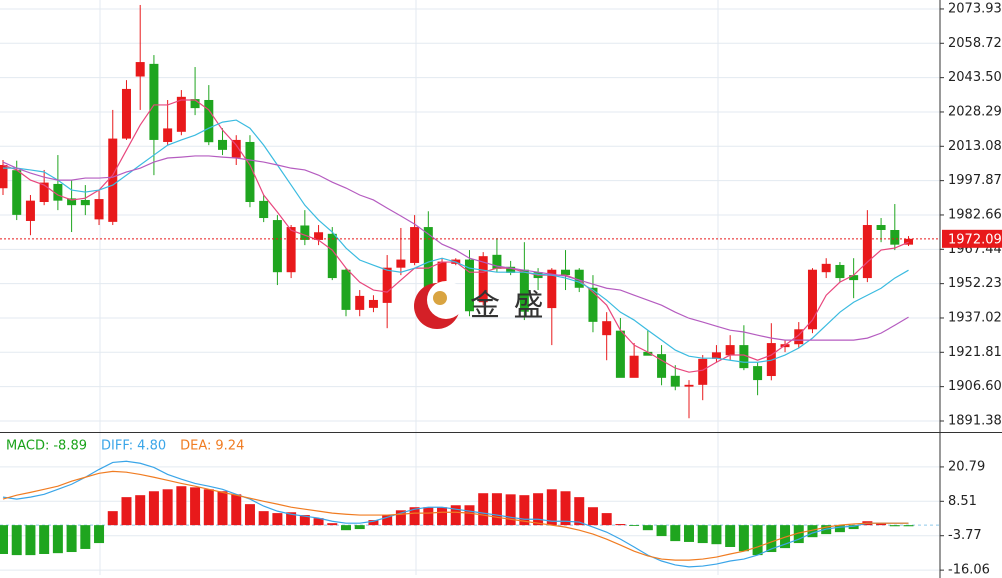  What do you see at coordinates (975, 77) in the screenshot?
I see `y-tick-label: 2043.50` at bounding box center [975, 77].